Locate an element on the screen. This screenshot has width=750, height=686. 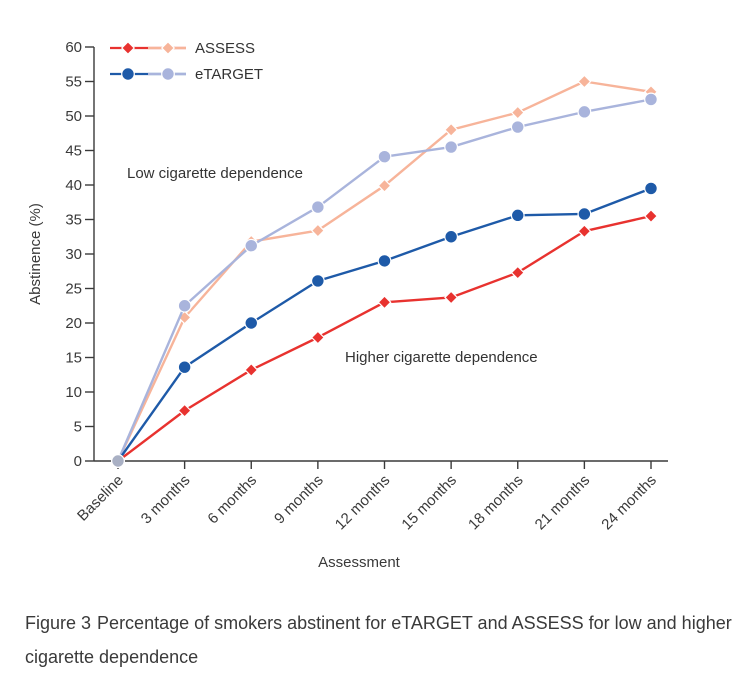
y-tick-label: 35 is located at coordinates (73, 220).